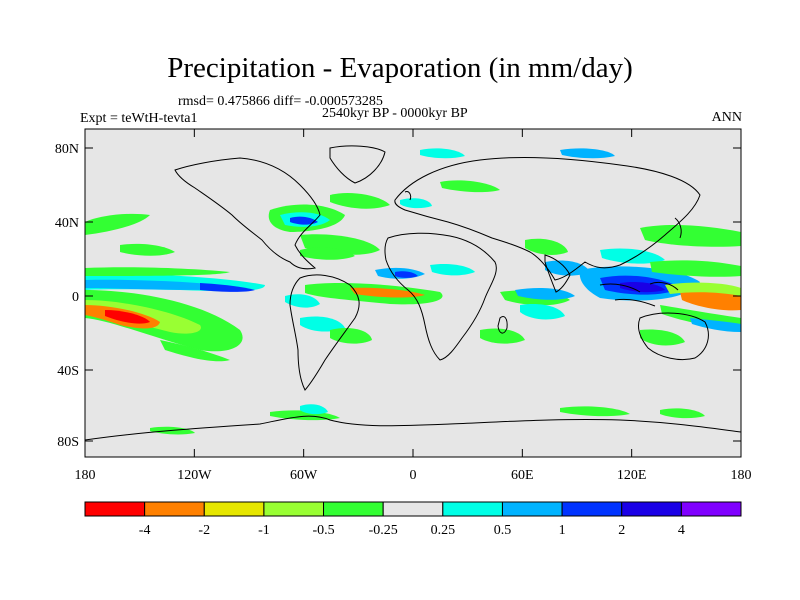 Image resolution: width=800 pixels, height=600 pixels. What do you see at coordinates (470, 186) in the screenshot?
I see `eurasia-green` at bounding box center [470, 186].